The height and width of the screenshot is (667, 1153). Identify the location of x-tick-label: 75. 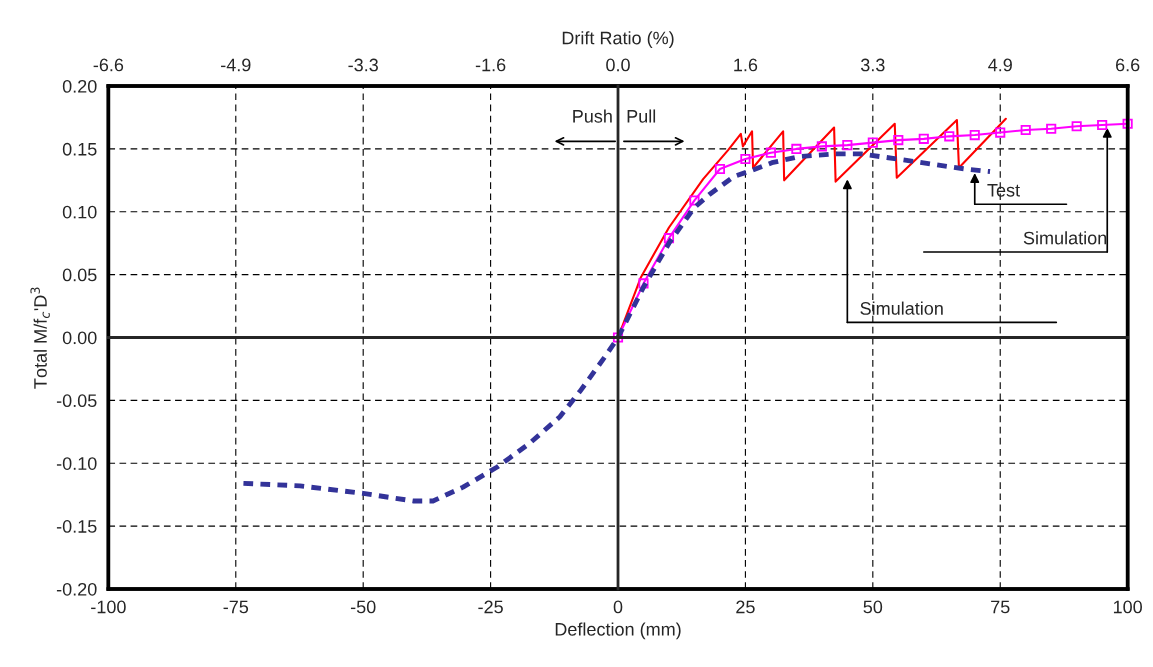
(1000, 607).